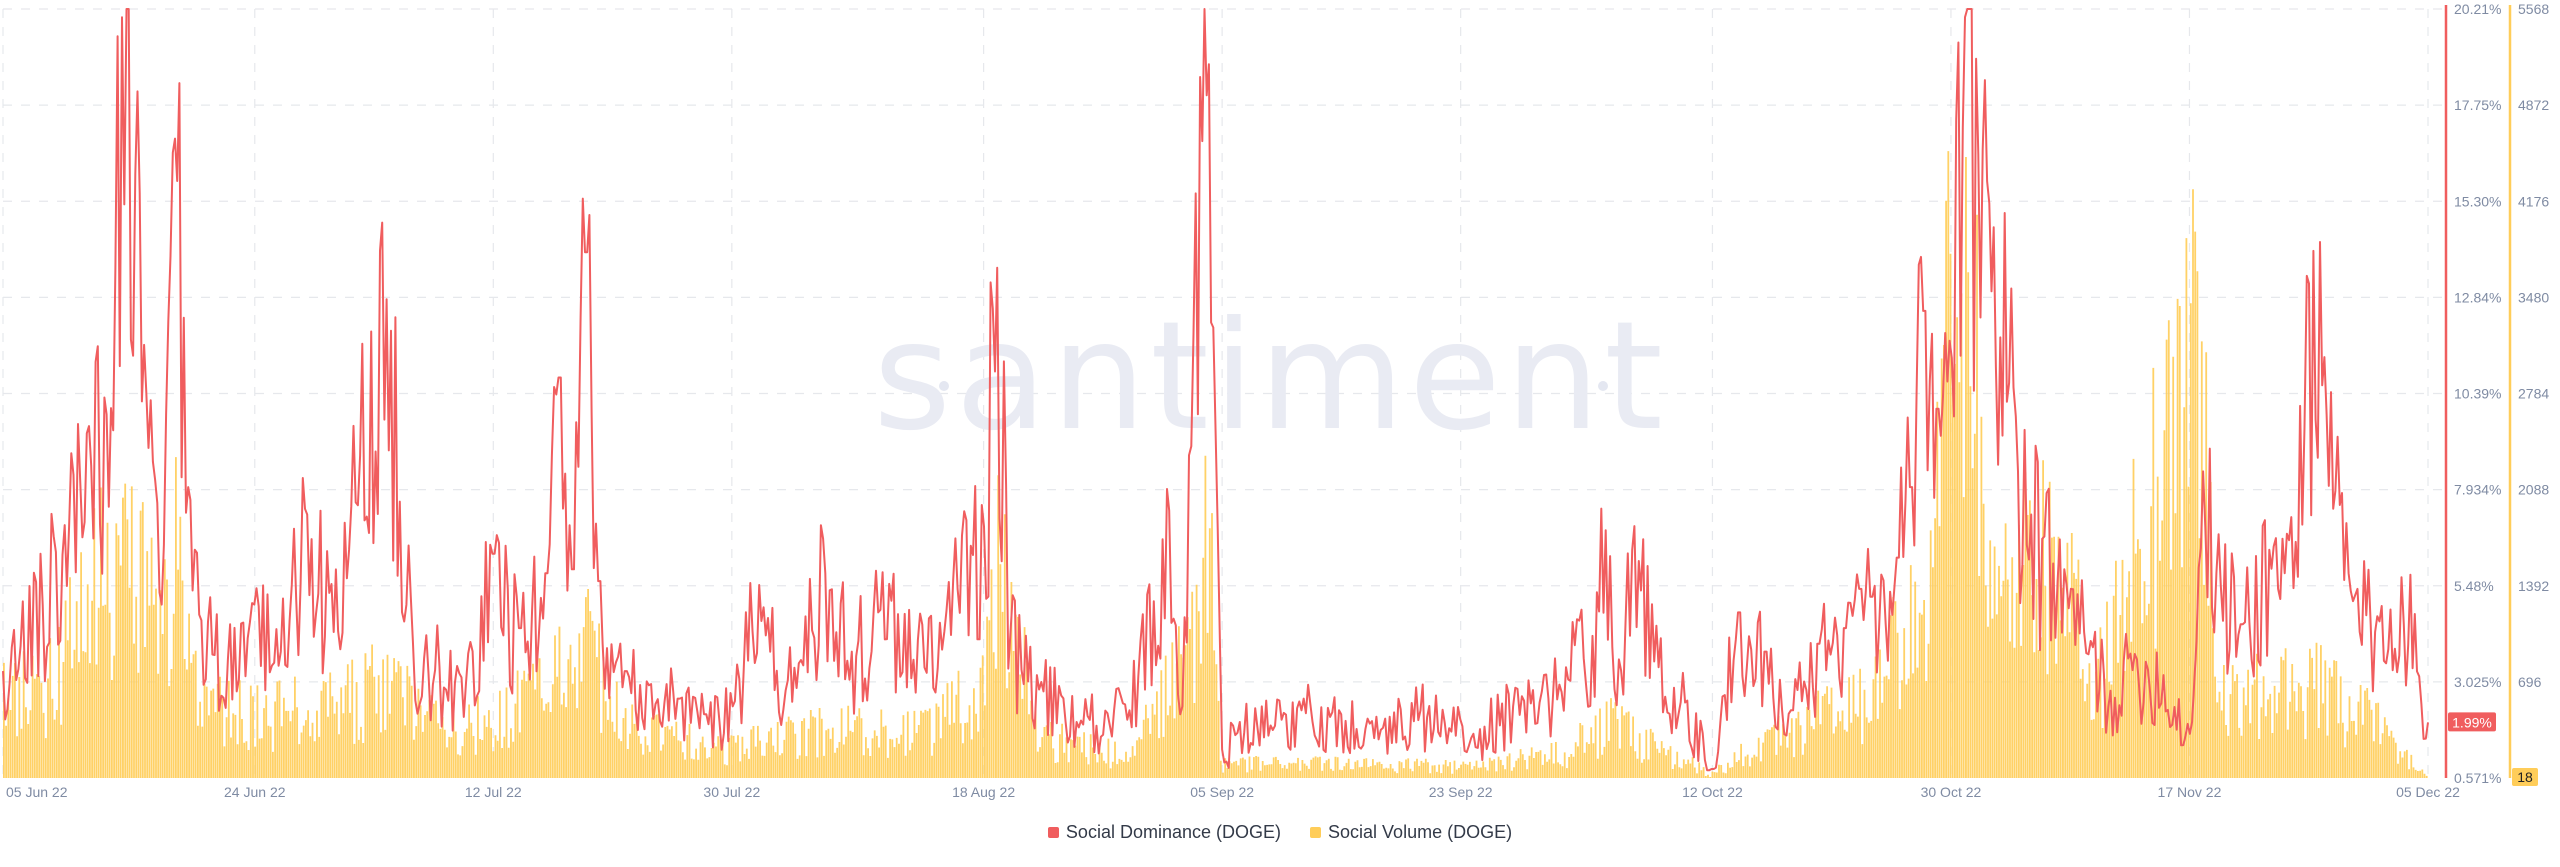  Describe the element at coordinates (2493, 749) in the screenshot. I see `current-value-badges: 1.99% 18` at that location.